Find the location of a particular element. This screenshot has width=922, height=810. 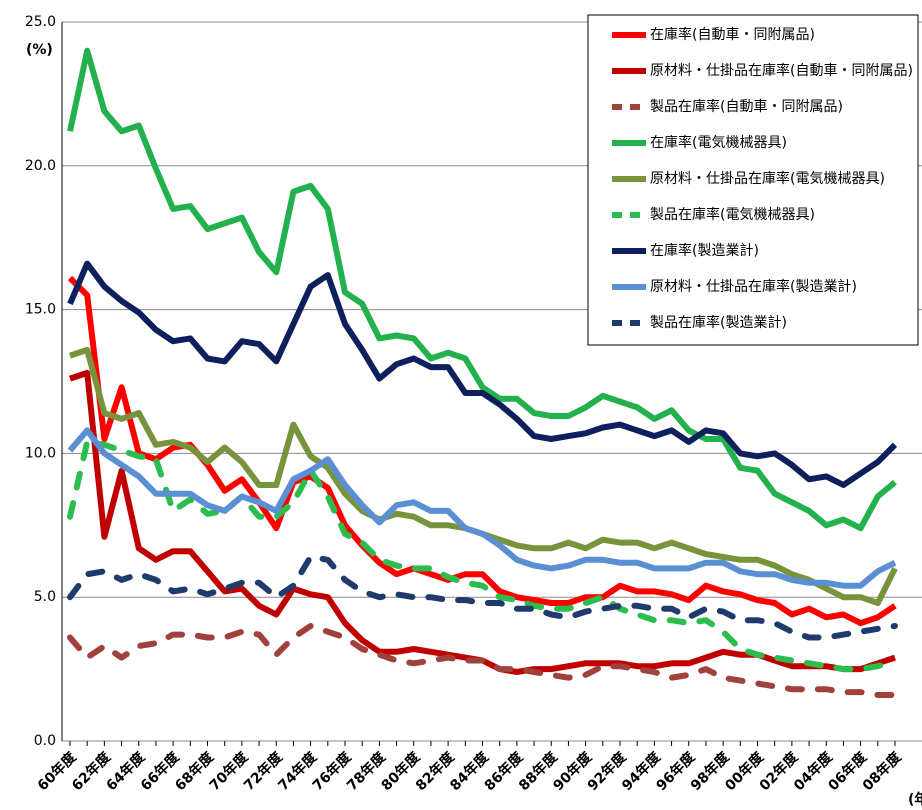

x-tick-label: 08年度 is located at coordinates (882, 771).